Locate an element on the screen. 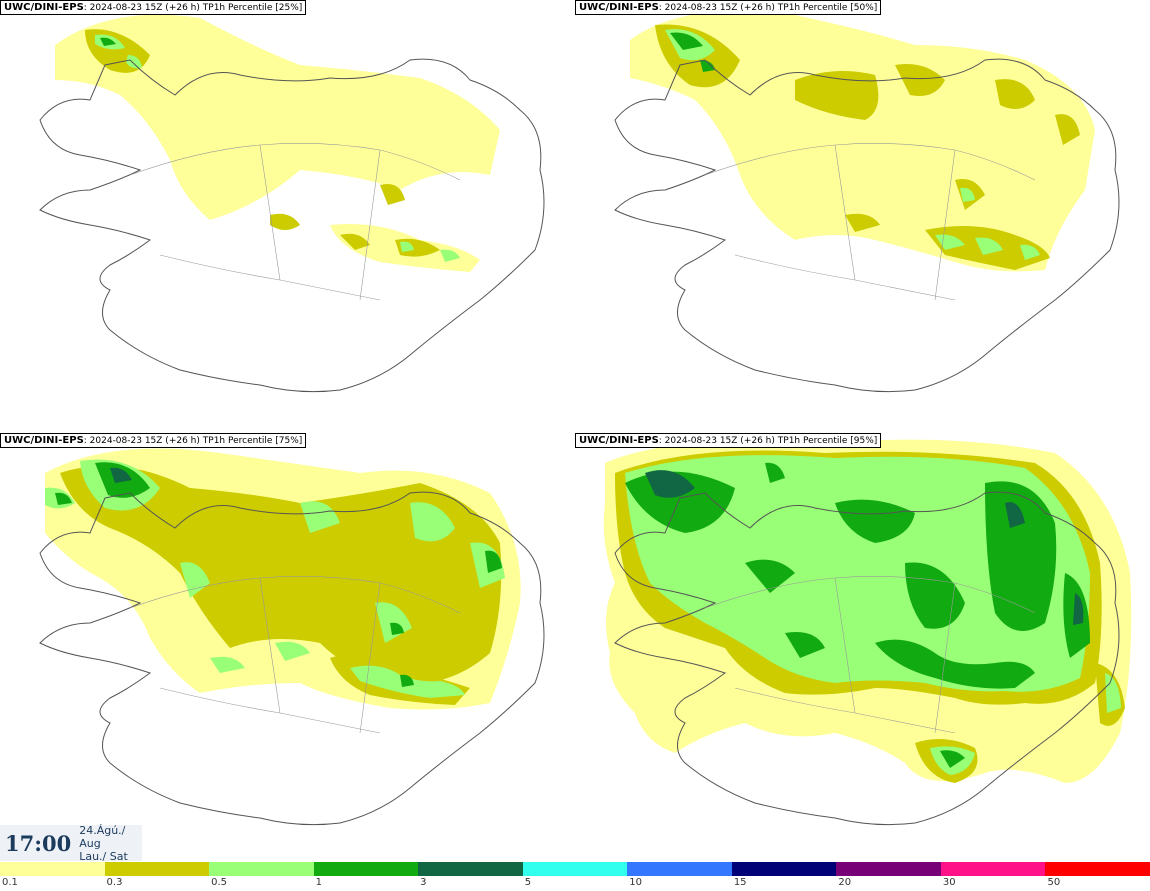 Image resolution: width=1150 pixels, height=891 pixels. legend-tick-labels: 0.1 0.3 0.5 1 3 5 10 15 20 30 50 is located at coordinates (575, 883).